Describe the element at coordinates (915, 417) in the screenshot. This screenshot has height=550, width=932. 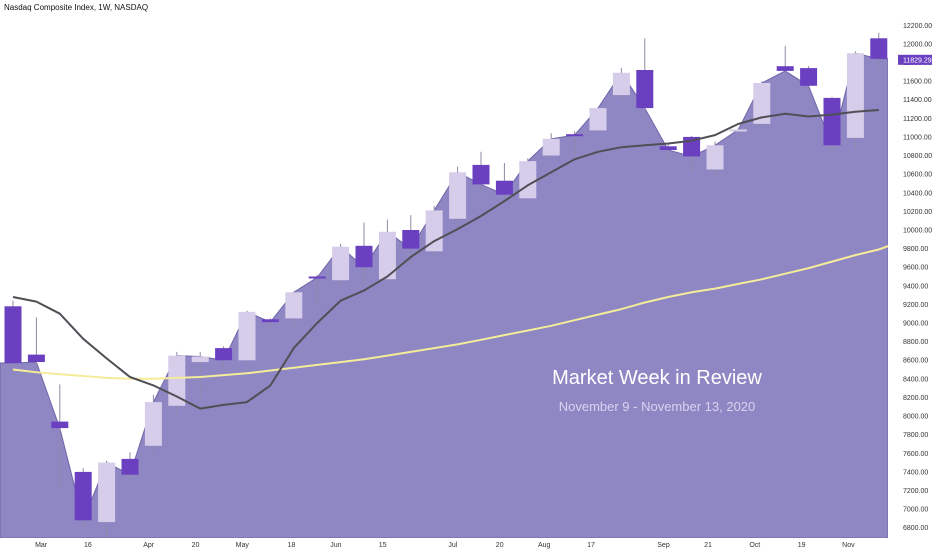
I see `y-tick-label: 8000.00` at that location.